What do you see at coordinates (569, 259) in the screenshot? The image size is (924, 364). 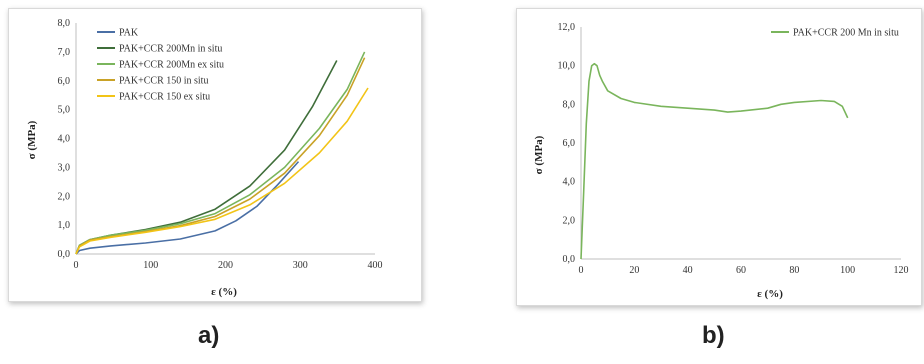 I see `chart-b-y-tick-label: 0,0` at bounding box center [569, 259].